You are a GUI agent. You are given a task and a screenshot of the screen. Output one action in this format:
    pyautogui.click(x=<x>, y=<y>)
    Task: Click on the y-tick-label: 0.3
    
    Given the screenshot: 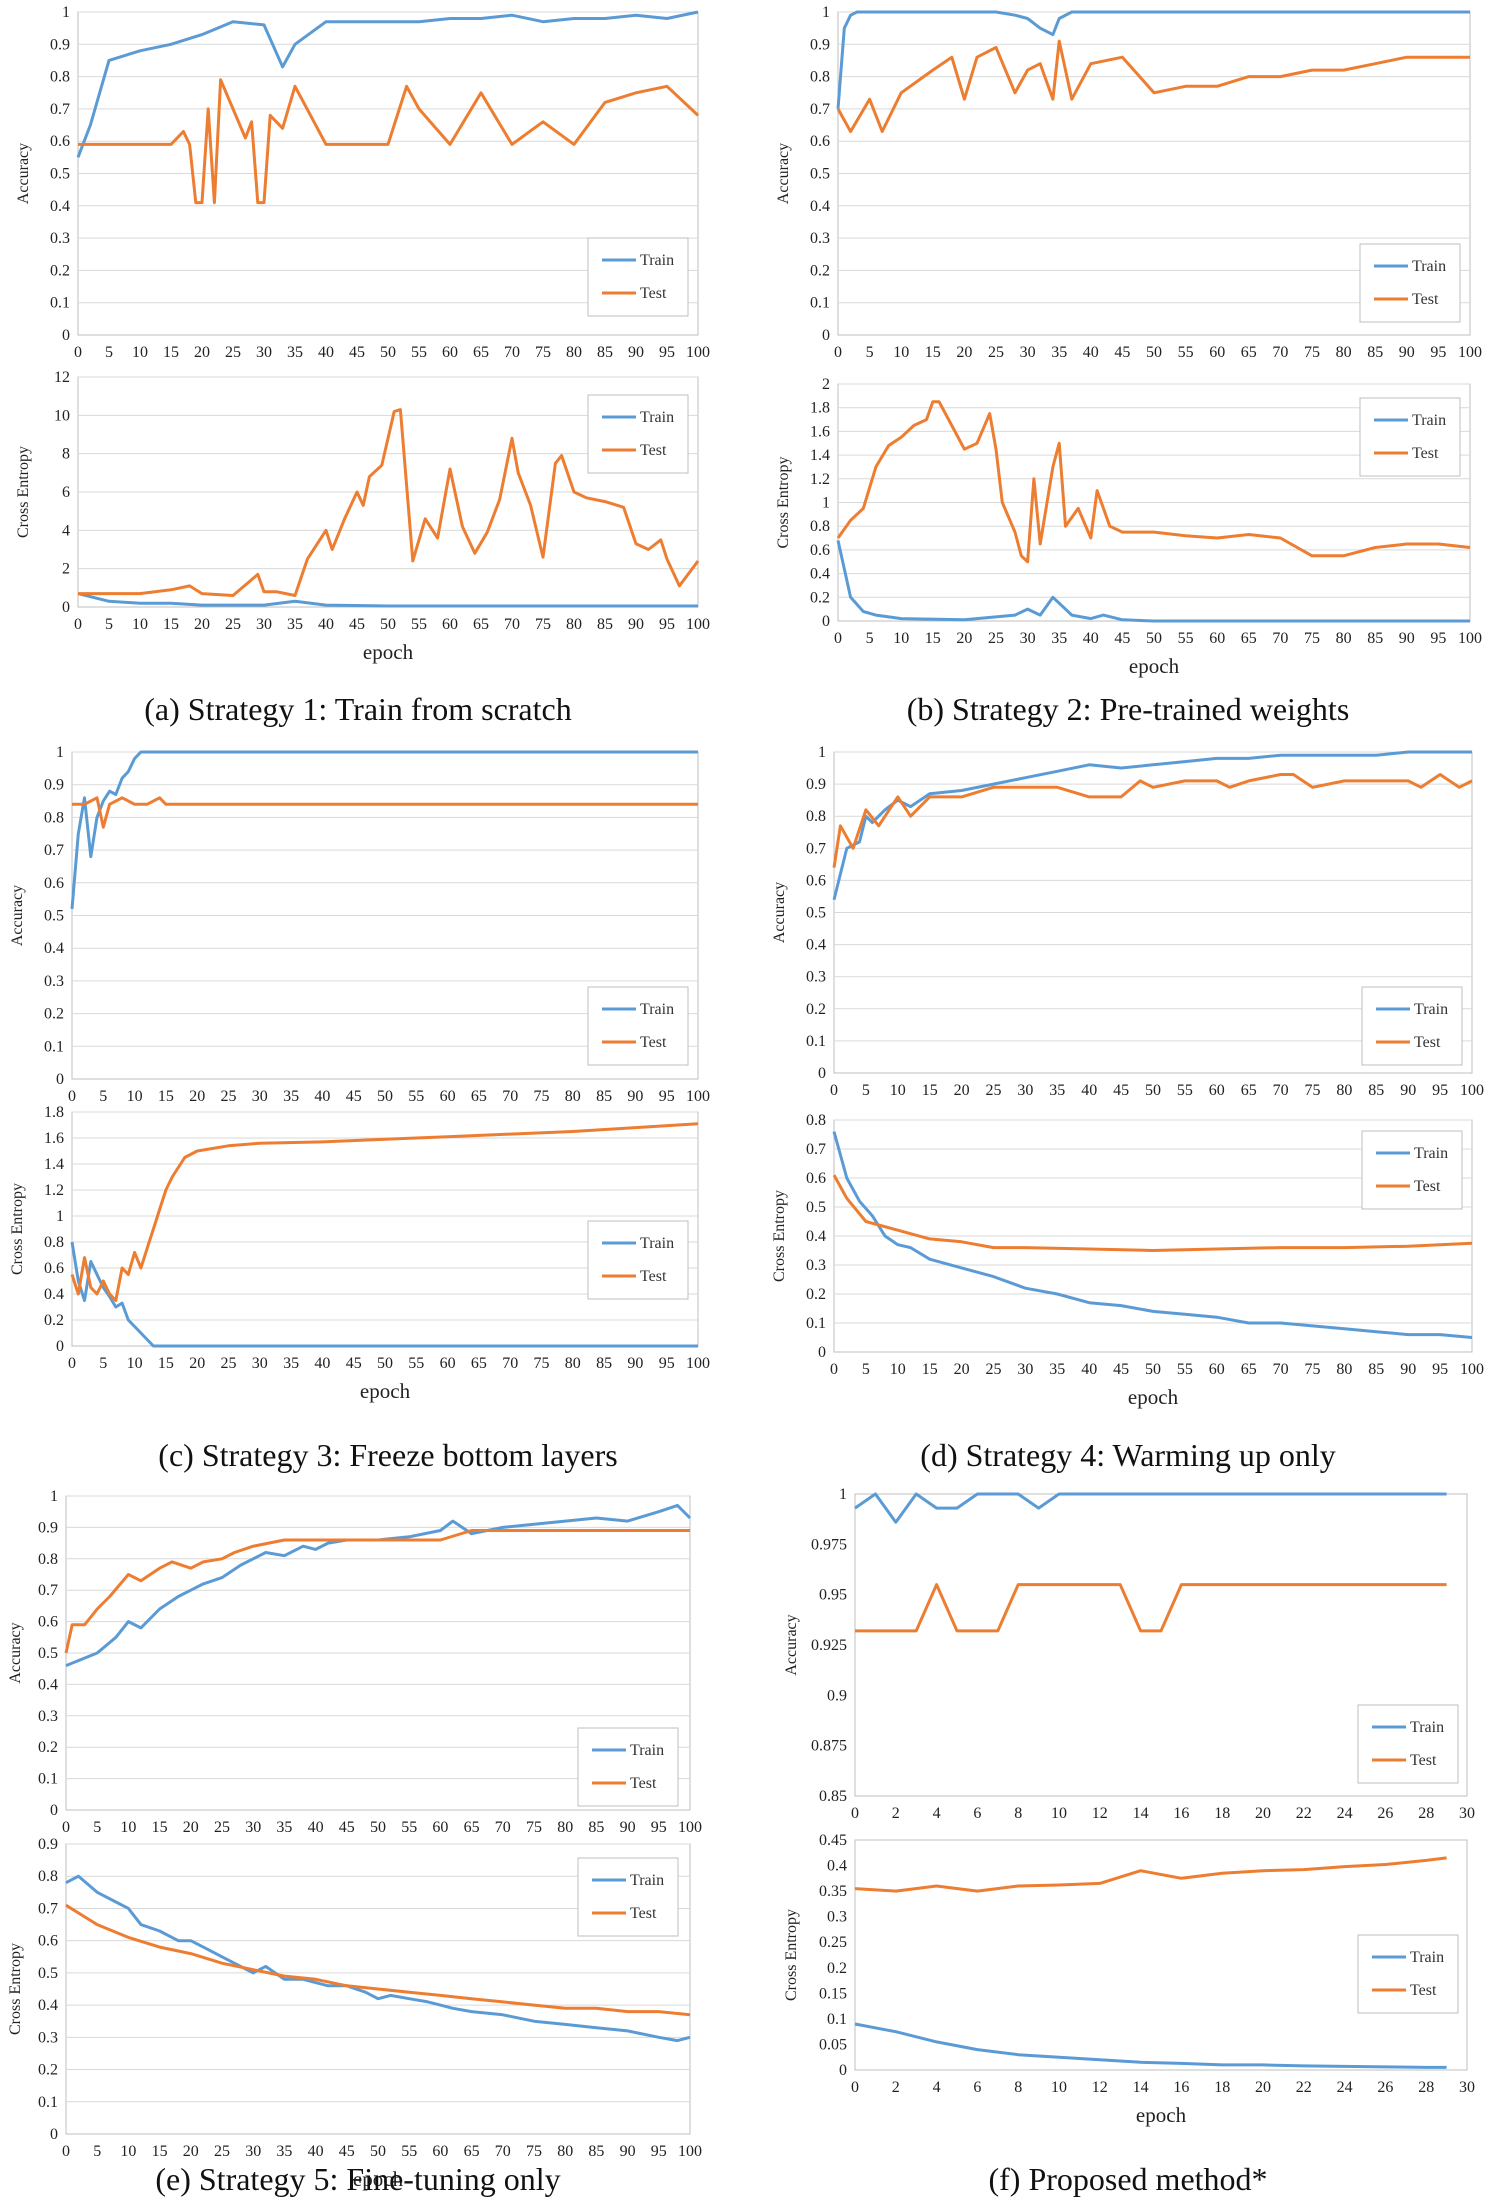 What is the action you would take?
    pyautogui.click(x=816, y=1265)
    